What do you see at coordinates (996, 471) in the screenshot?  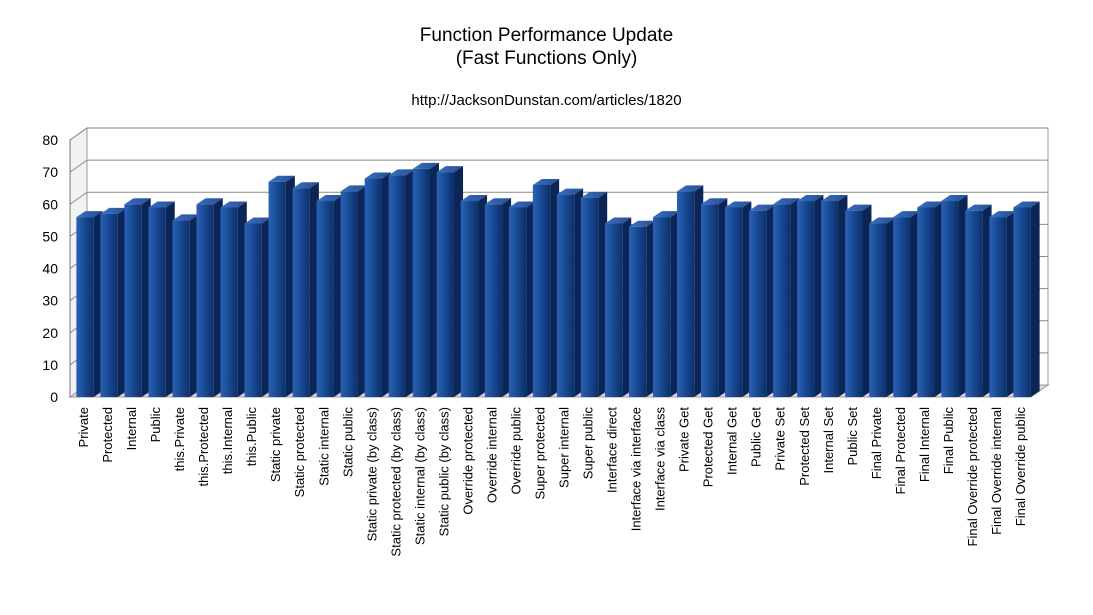 I see `x-category-label: Final Override internal` at bounding box center [996, 471].